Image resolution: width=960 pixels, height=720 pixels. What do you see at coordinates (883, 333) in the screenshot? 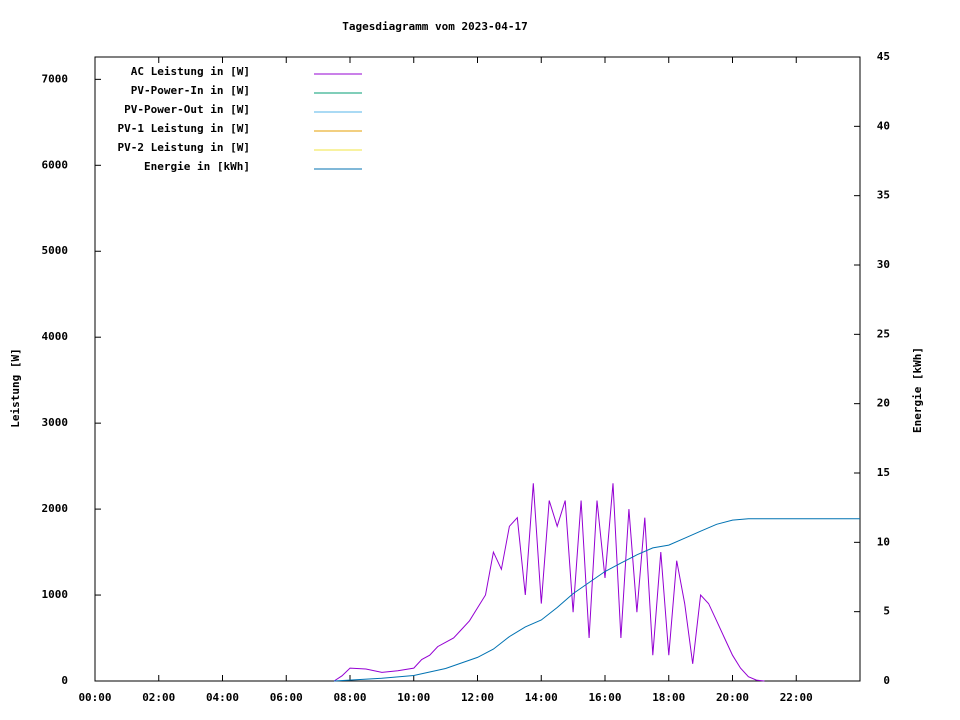
I see `y2-tick-label: 25` at bounding box center [883, 333].